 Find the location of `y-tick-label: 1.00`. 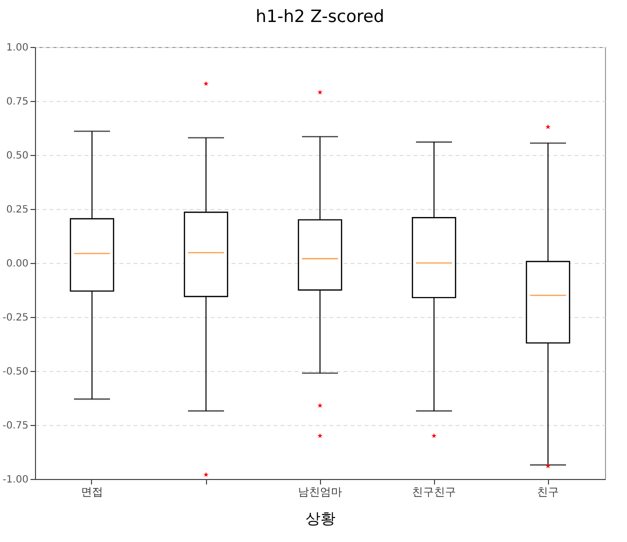

y-tick-label: 1.00 is located at coordinates (17, 48).